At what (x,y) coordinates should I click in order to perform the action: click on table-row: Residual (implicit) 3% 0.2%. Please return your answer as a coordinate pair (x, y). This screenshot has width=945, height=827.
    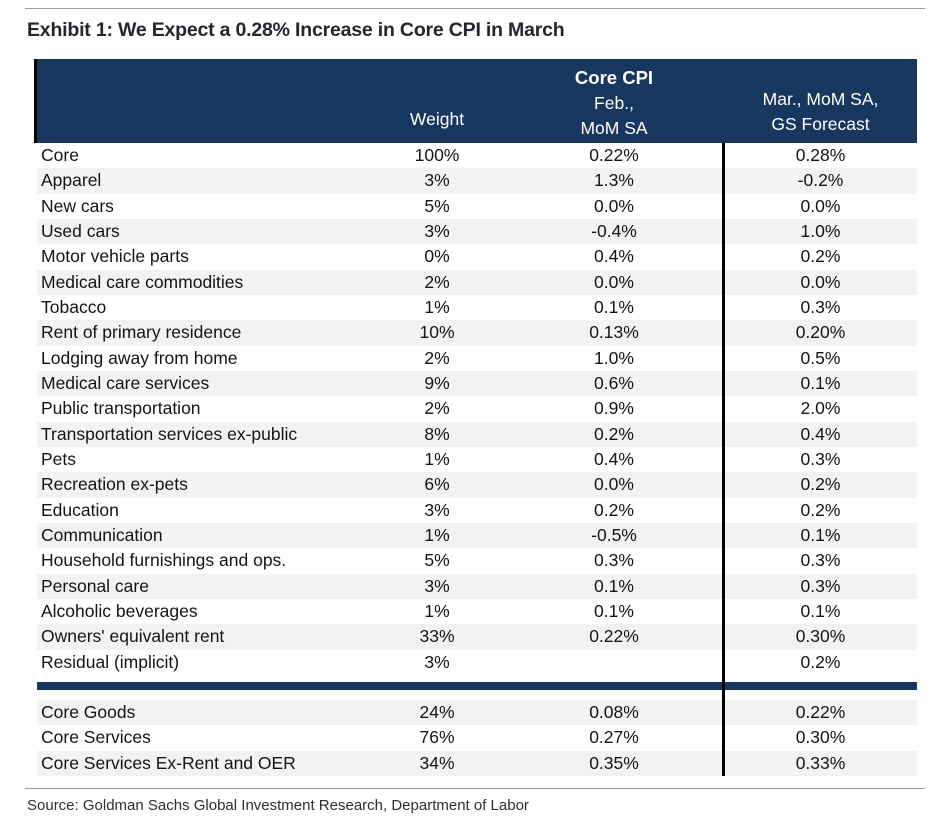
    Looking at the image, I should click on (477, 662).